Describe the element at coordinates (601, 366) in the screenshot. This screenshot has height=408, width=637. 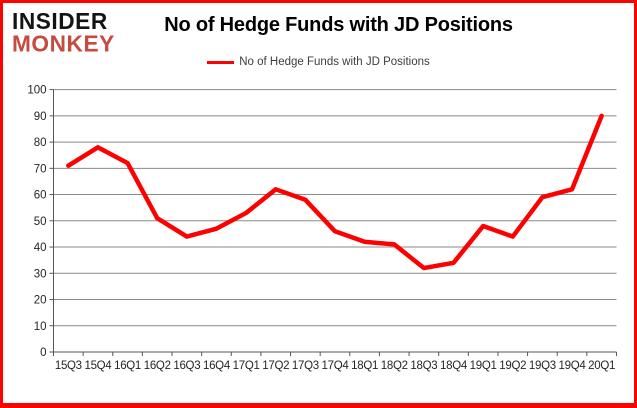
I see `x-axis-tick-label: 20Q1` at that location.